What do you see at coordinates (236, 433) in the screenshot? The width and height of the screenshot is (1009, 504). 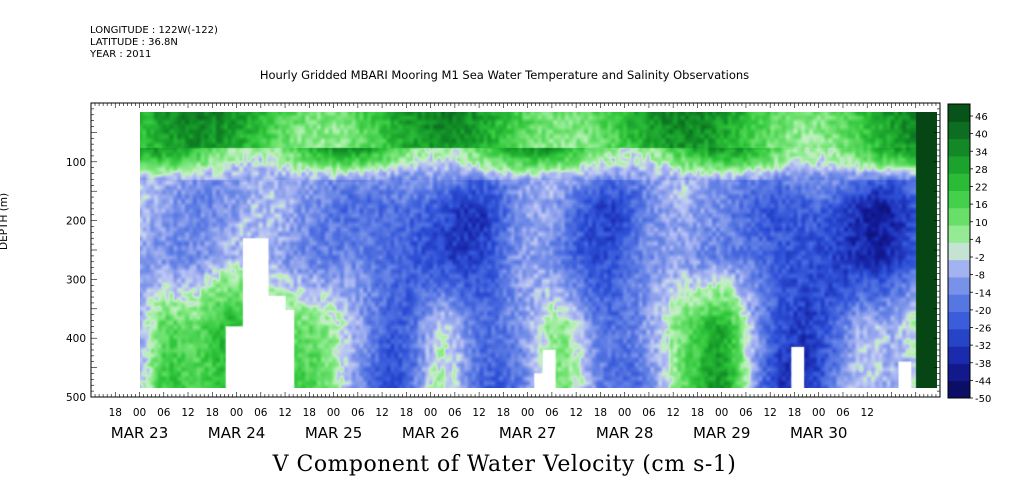 I see `x-date-label: MAR 24` at bounding box center [236, 433].